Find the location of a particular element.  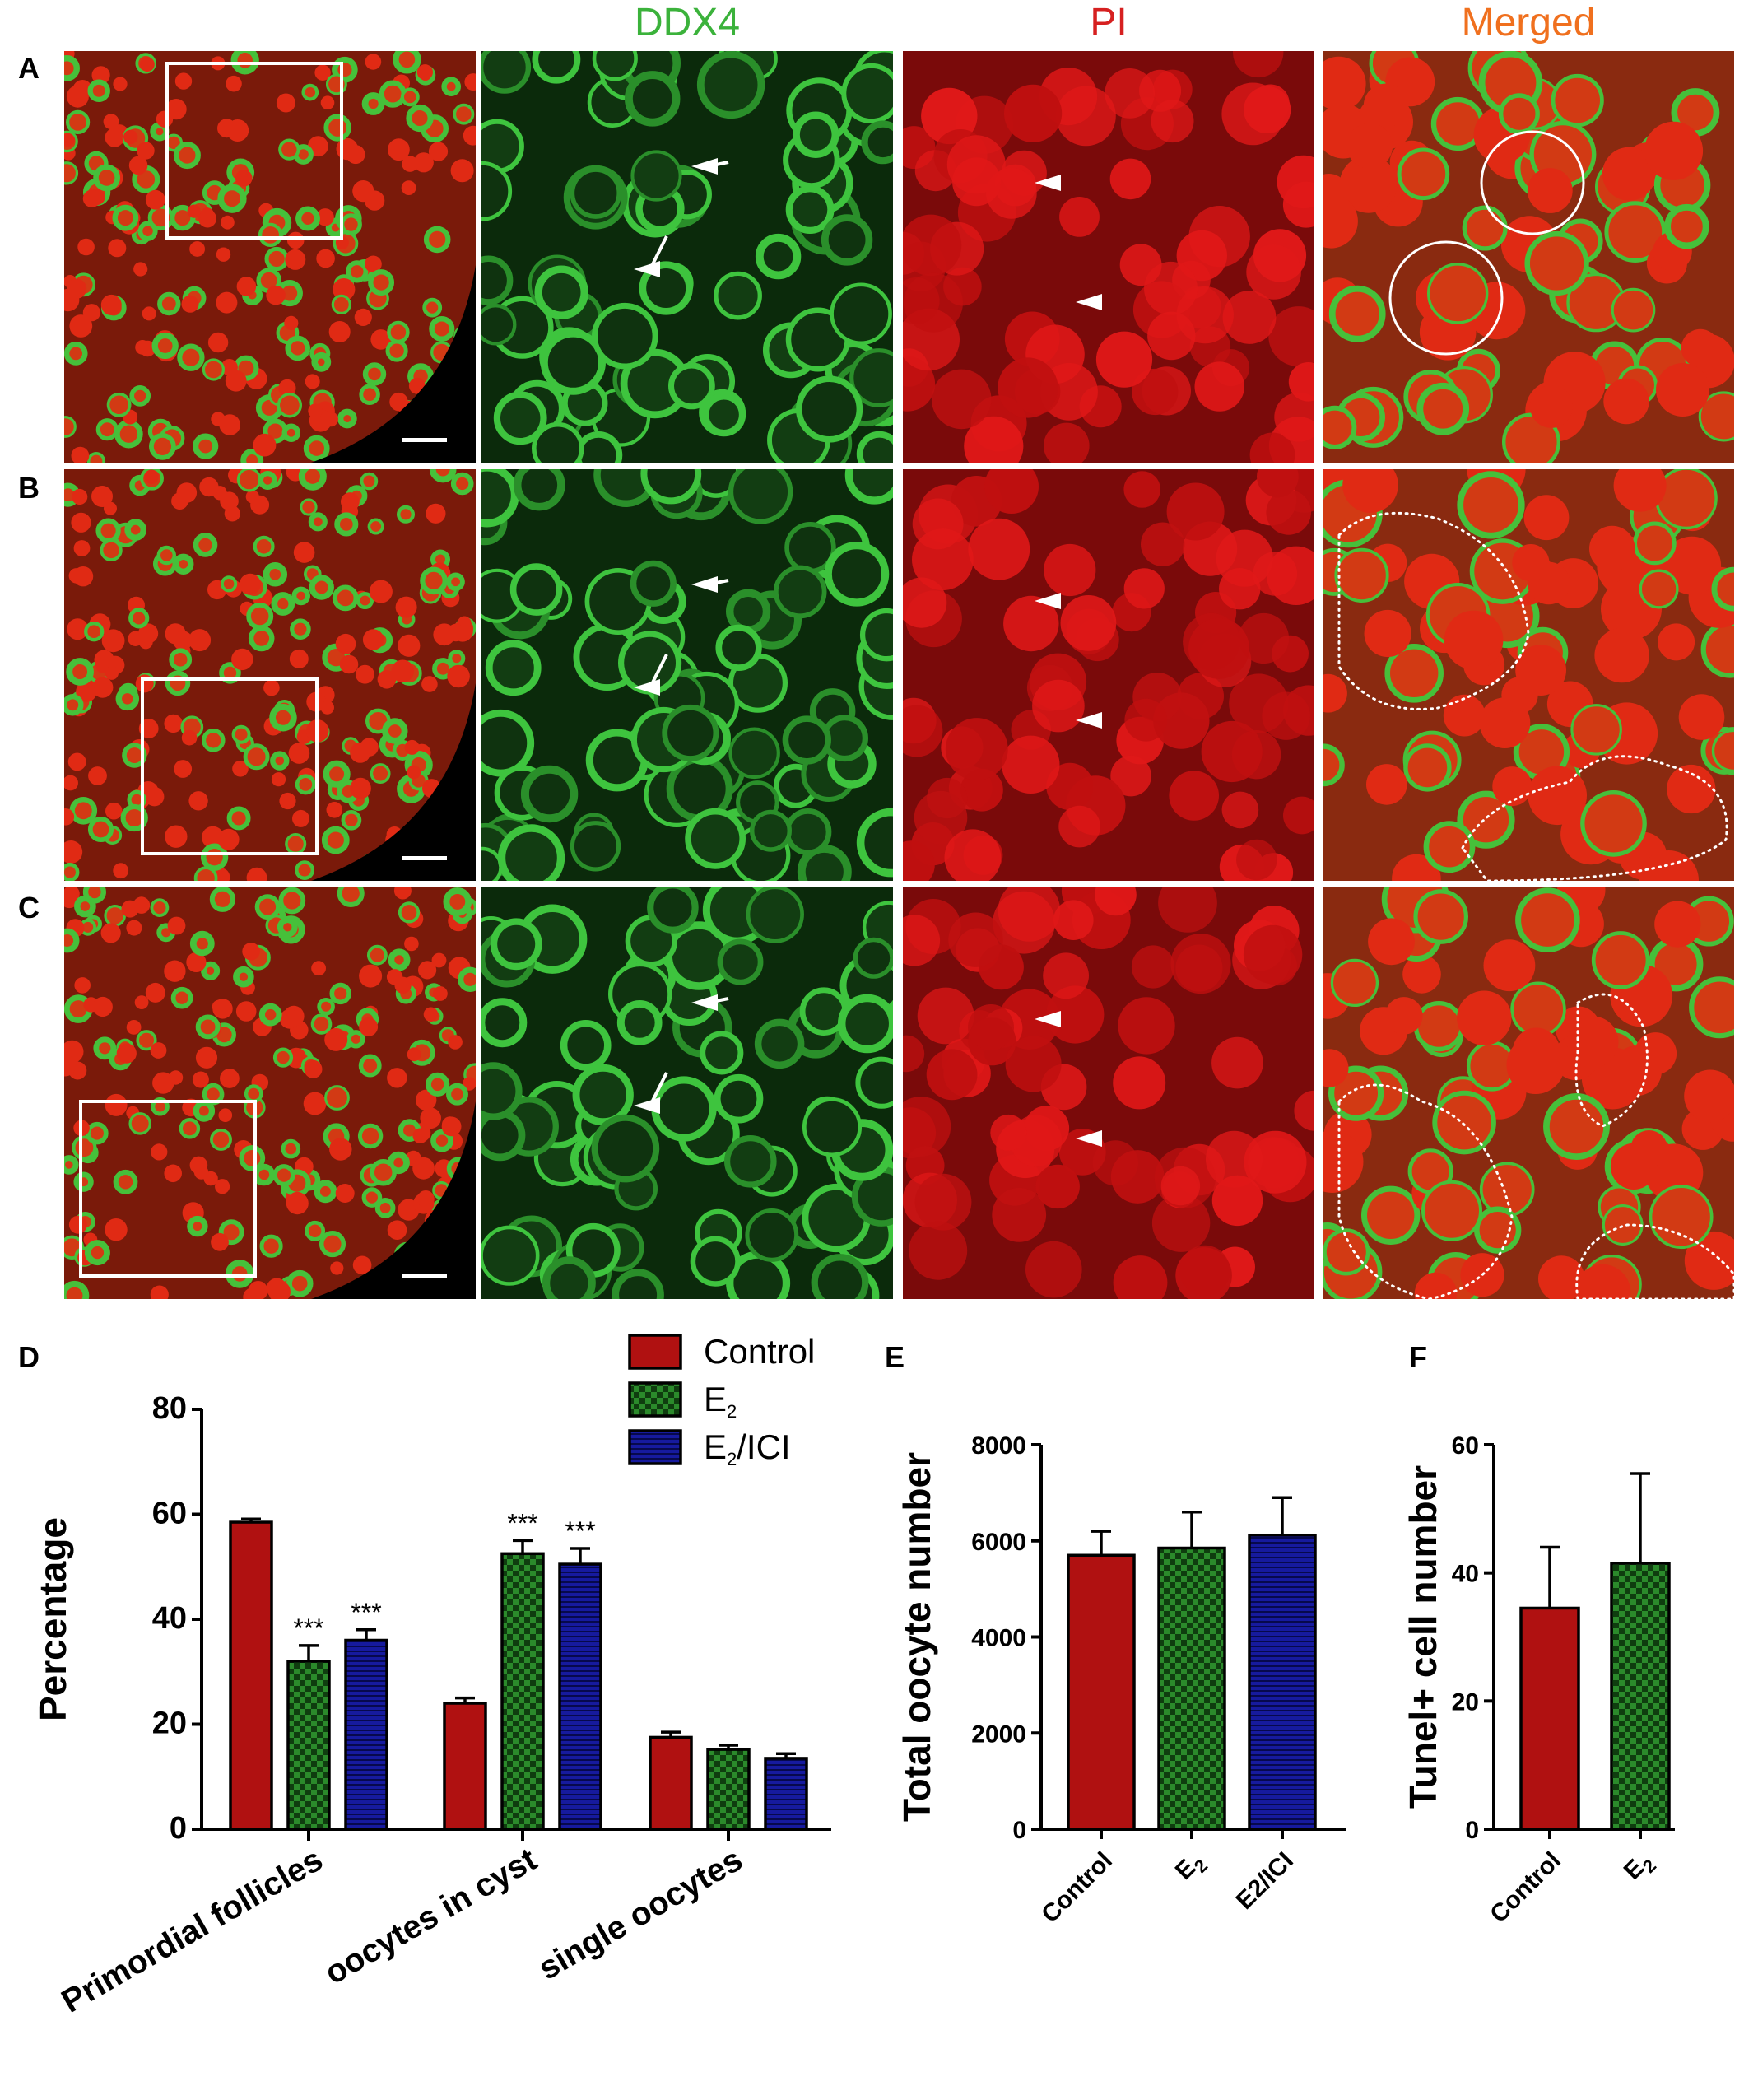

chart-f: 0 20 40 60 Tunel+ cell number Control E2 is located at coordinates (1538, 1680).